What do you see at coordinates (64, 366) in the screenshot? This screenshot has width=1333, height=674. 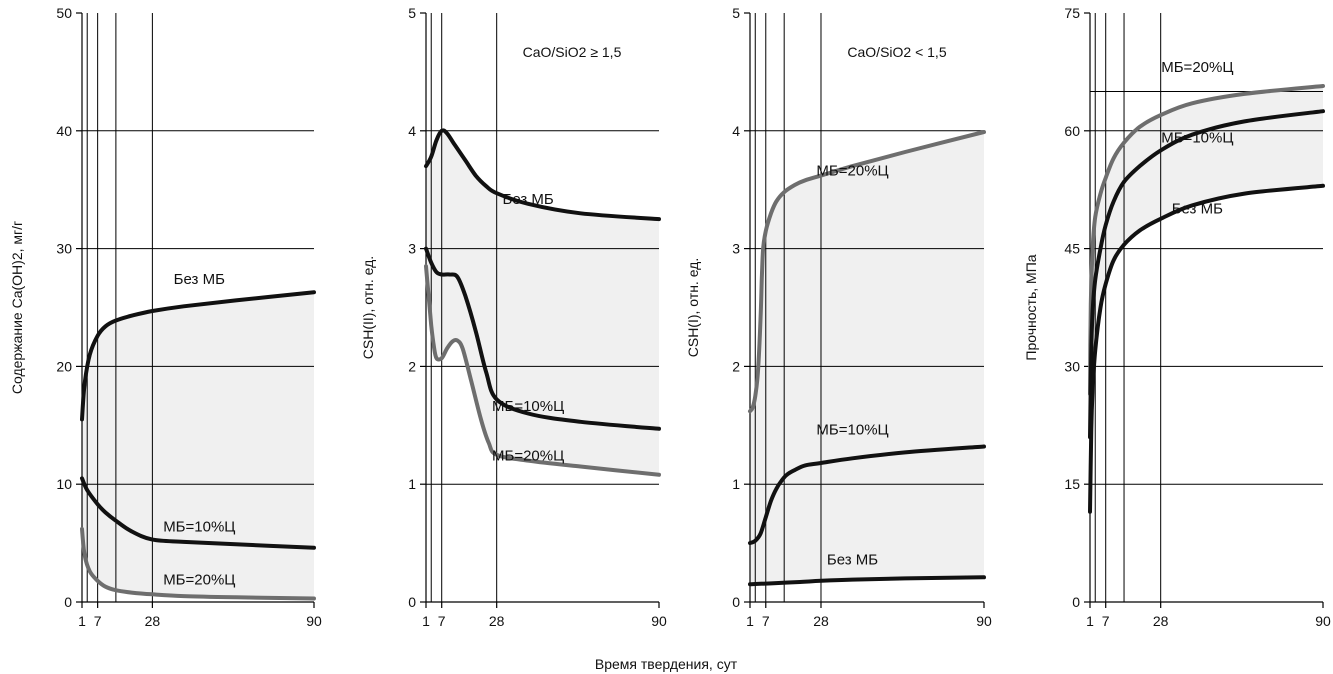 I see `y-tick-label: 20` at bounding box center [64, 366].